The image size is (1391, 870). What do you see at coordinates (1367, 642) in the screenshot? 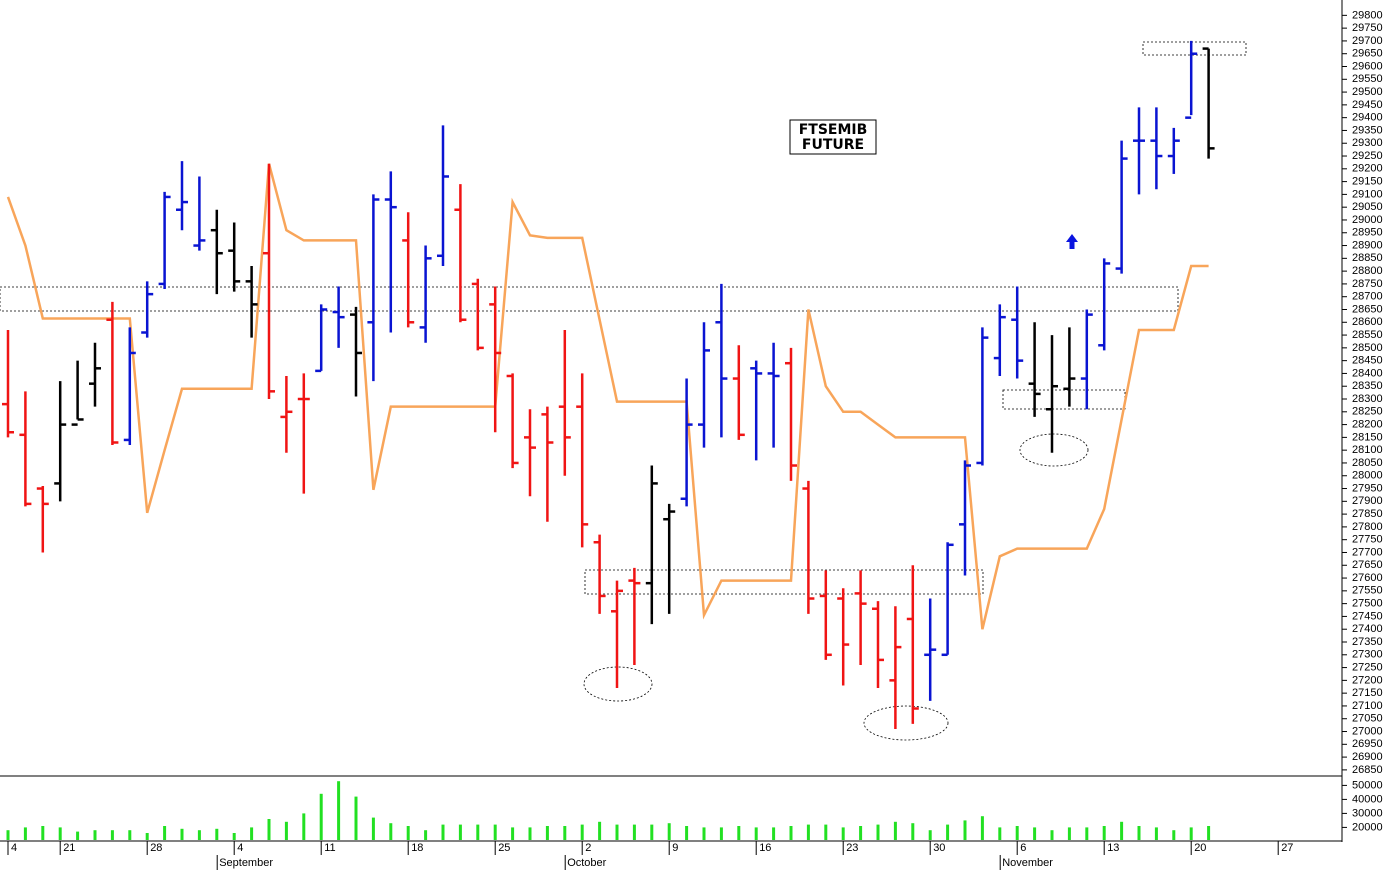
I see `y-tick-label: 27350` at bounding box center [1367, 642].